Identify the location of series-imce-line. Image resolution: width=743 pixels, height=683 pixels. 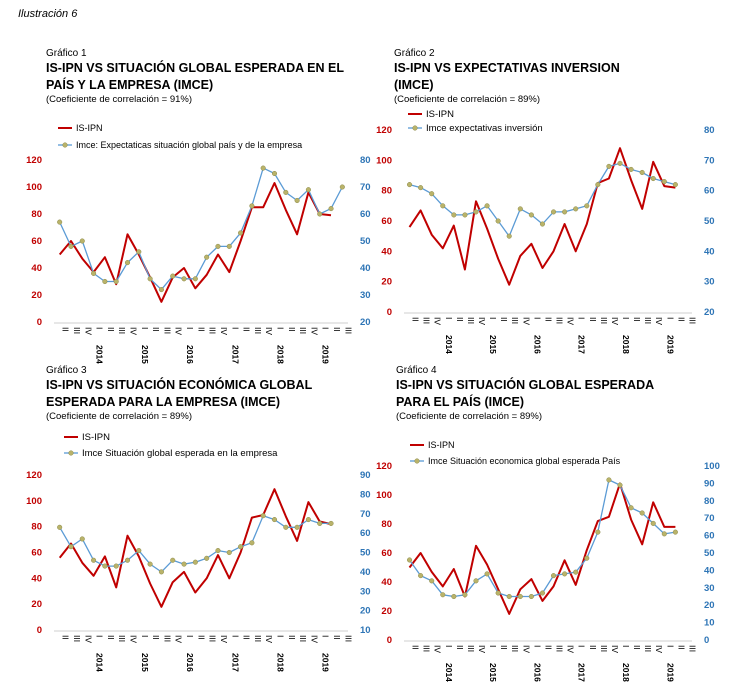
(201, 229).